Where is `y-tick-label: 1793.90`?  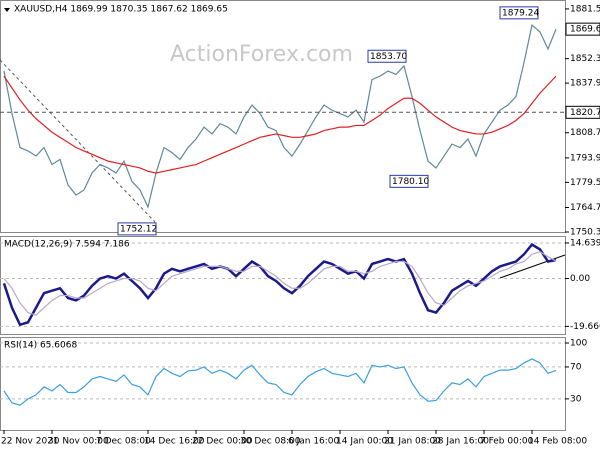
y-tick-label: 1793.90 is located at coordinates (585, 158).